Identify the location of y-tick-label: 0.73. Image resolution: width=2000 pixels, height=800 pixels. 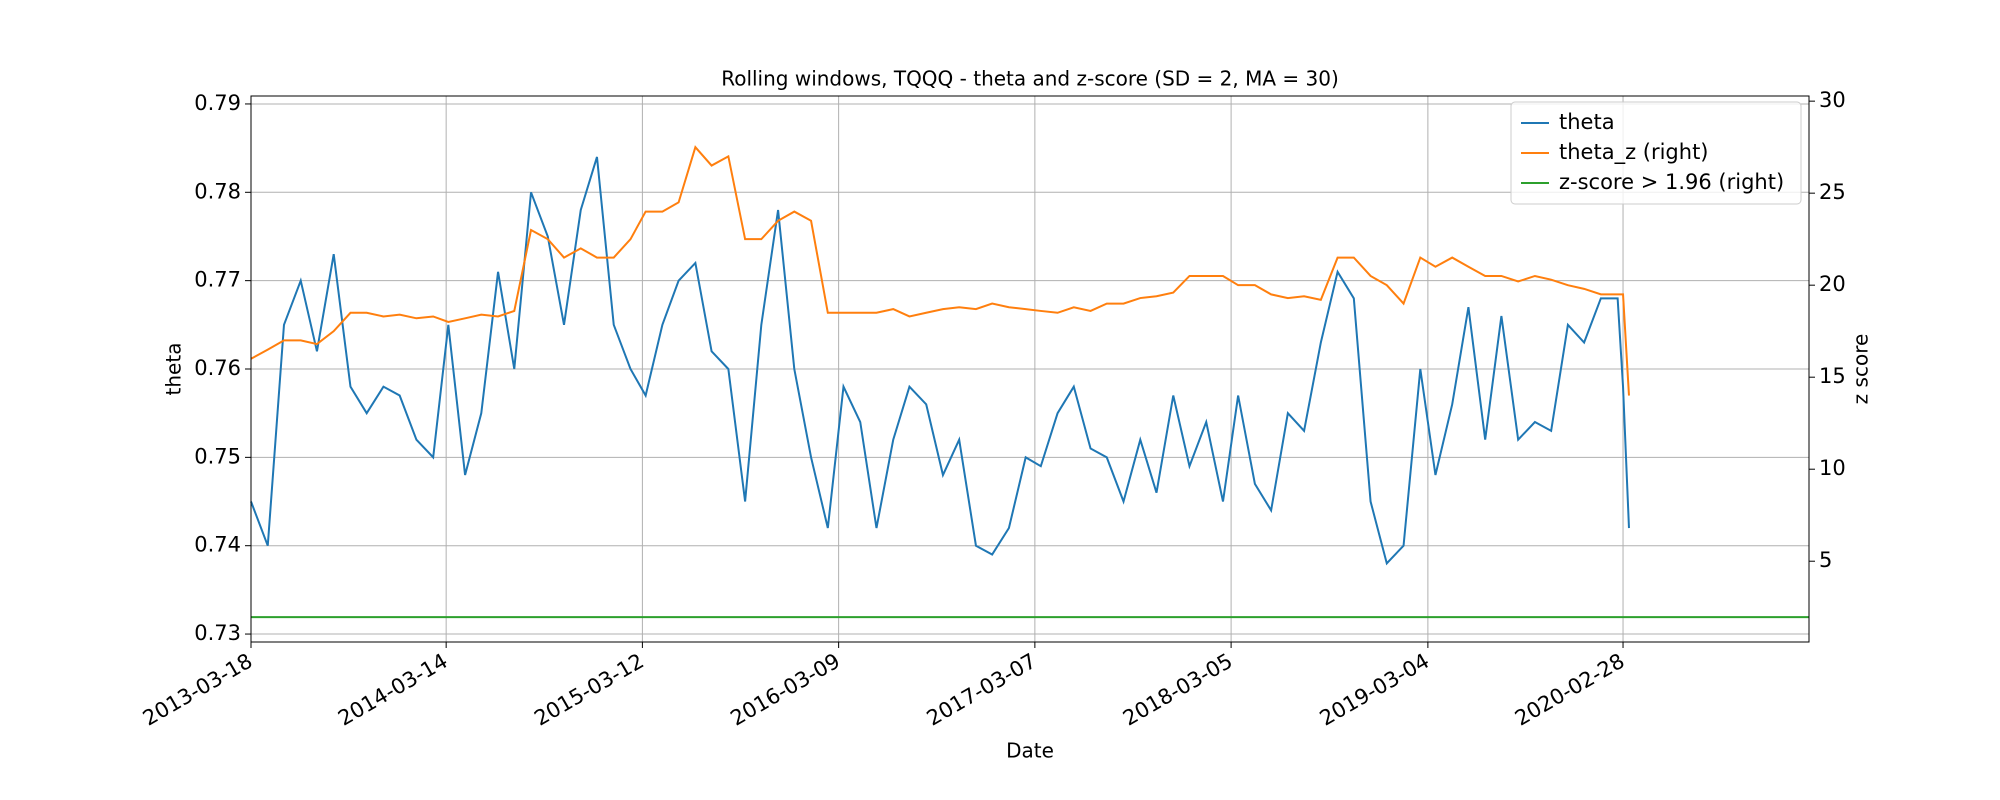
(217, 633).